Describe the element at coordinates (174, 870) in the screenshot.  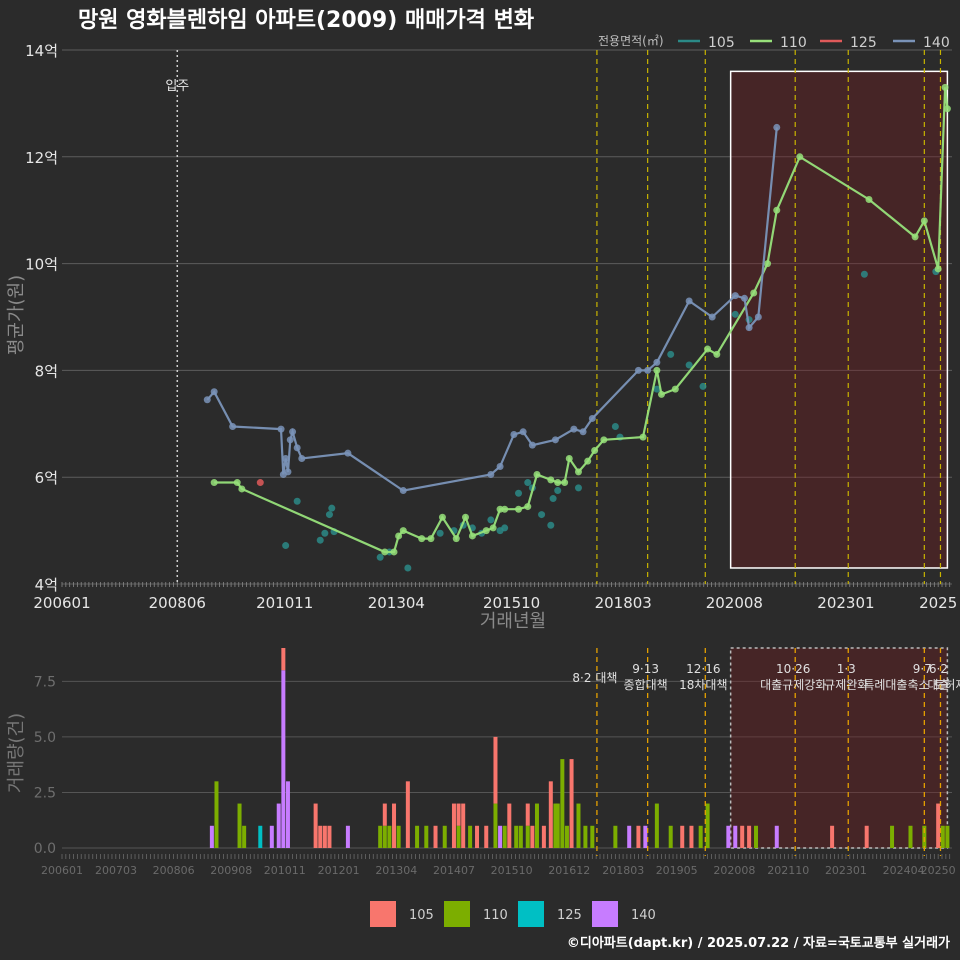
I see `volume-x-tick-label: 200806` at that location.